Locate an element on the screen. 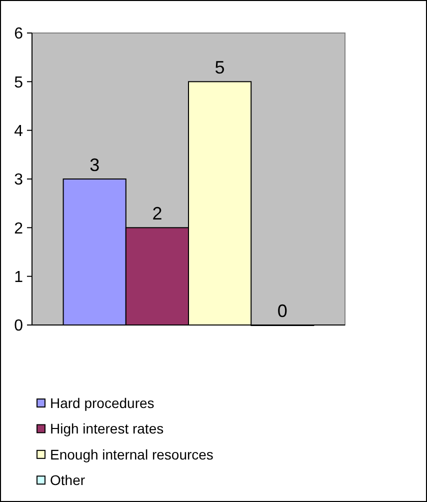 This screenshot has width=427, height=502. y-tick-label: 3 is located at coordinates (19, 180).